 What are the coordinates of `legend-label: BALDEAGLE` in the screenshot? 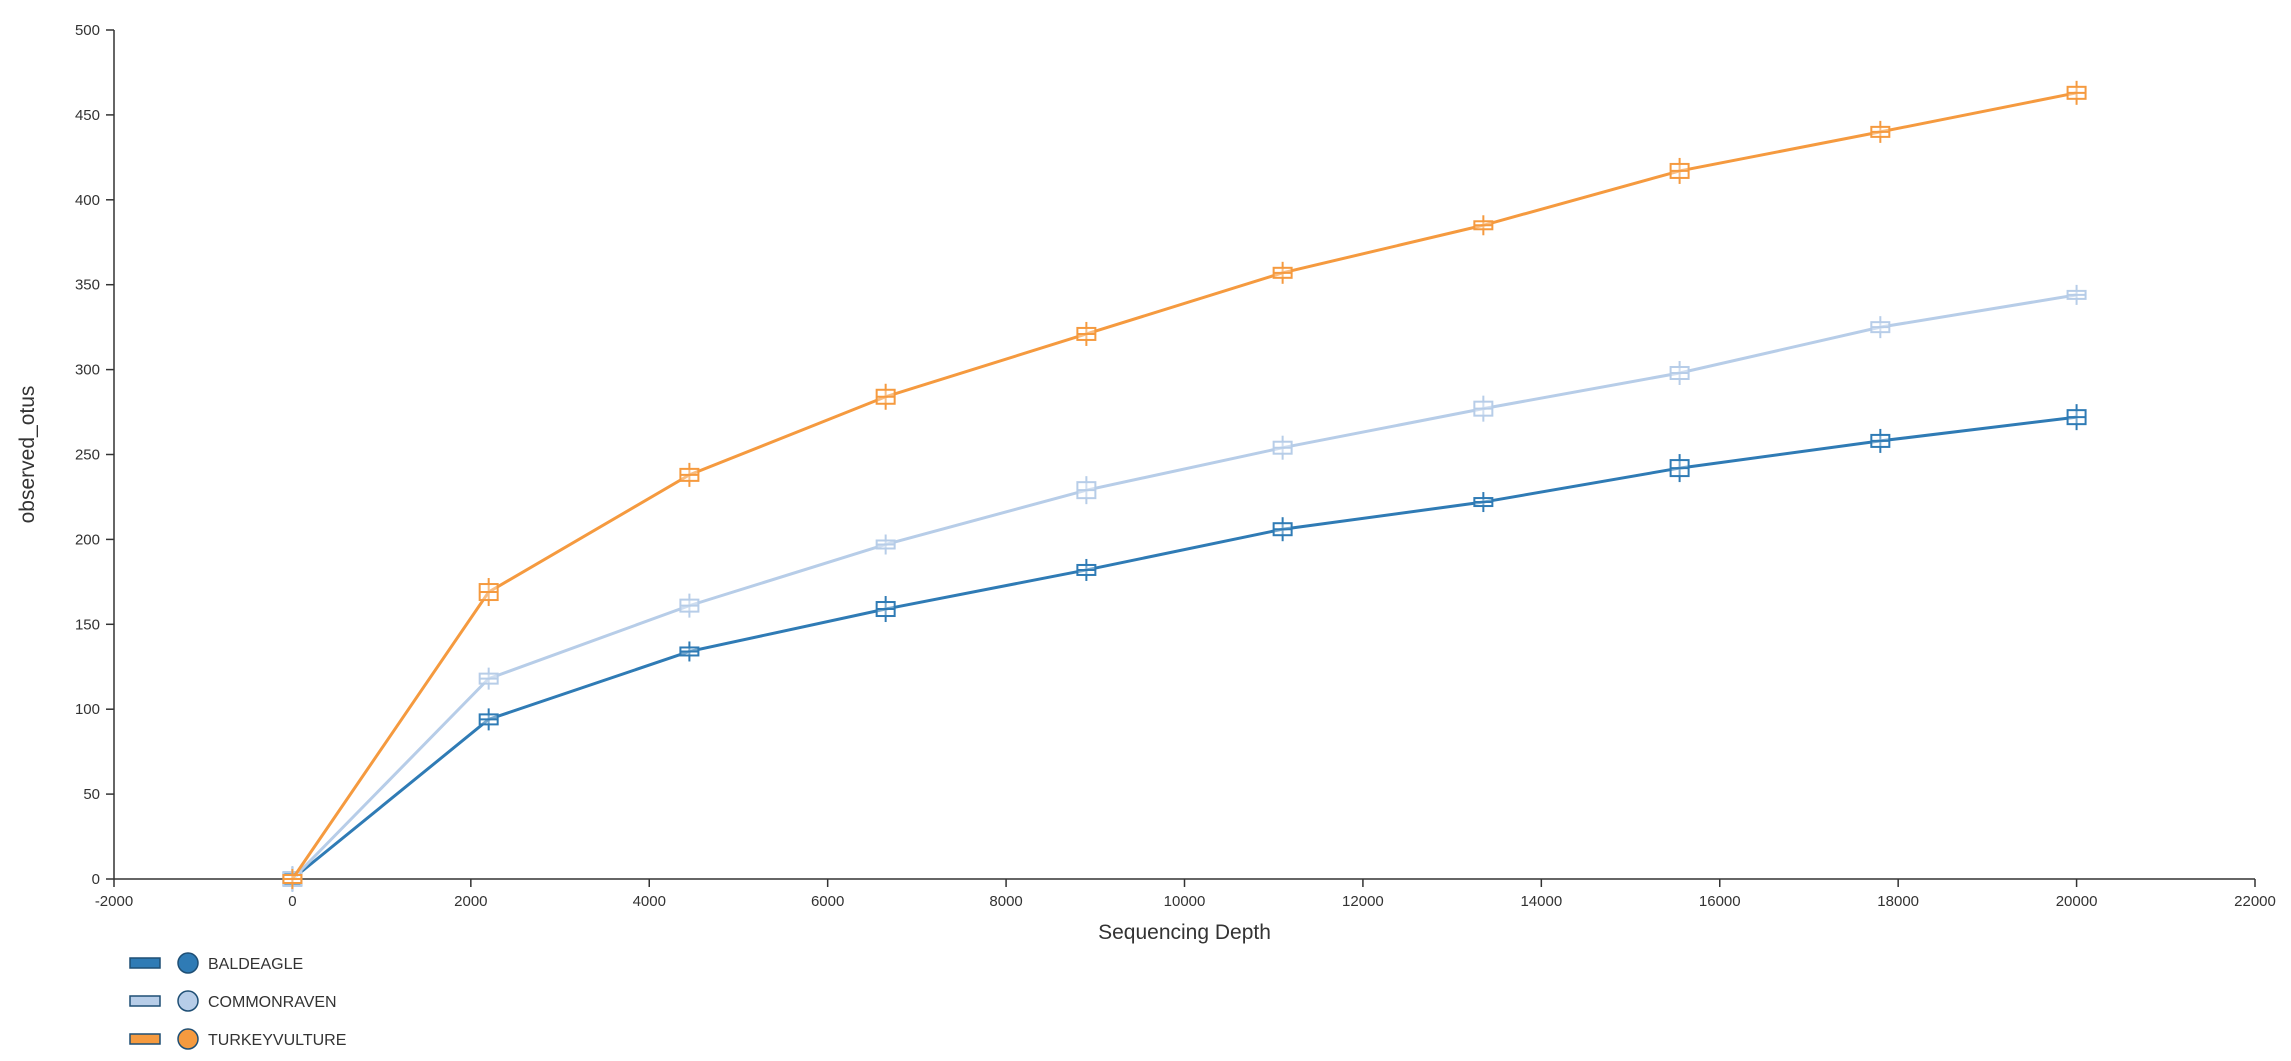 It's located at (255, 964).